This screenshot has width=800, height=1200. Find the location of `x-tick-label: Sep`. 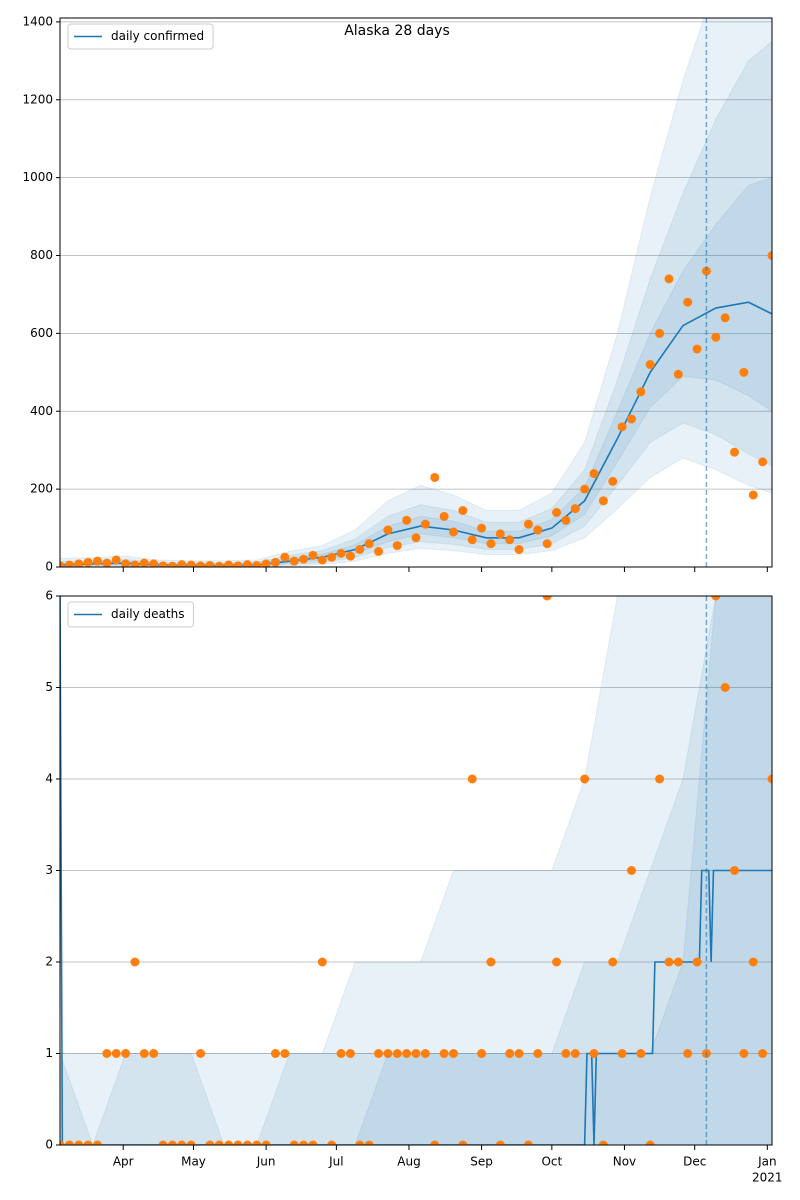

x-tick-label: Sep is located at coordinates (481, 1162).